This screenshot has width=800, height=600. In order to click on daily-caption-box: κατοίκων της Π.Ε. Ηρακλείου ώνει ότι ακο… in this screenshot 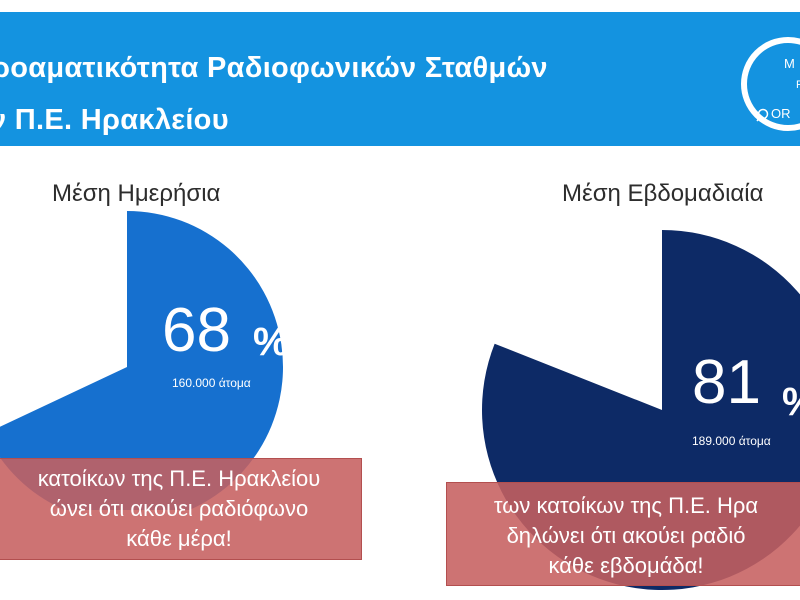, I will do `click(181, 509)`.